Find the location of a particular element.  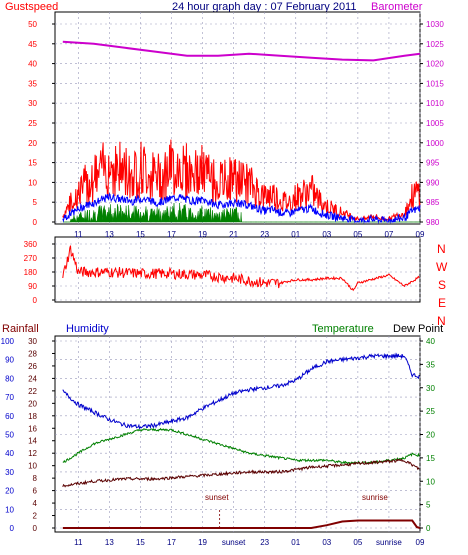

wind-dir-w: W is located at coordinates (442, 267).